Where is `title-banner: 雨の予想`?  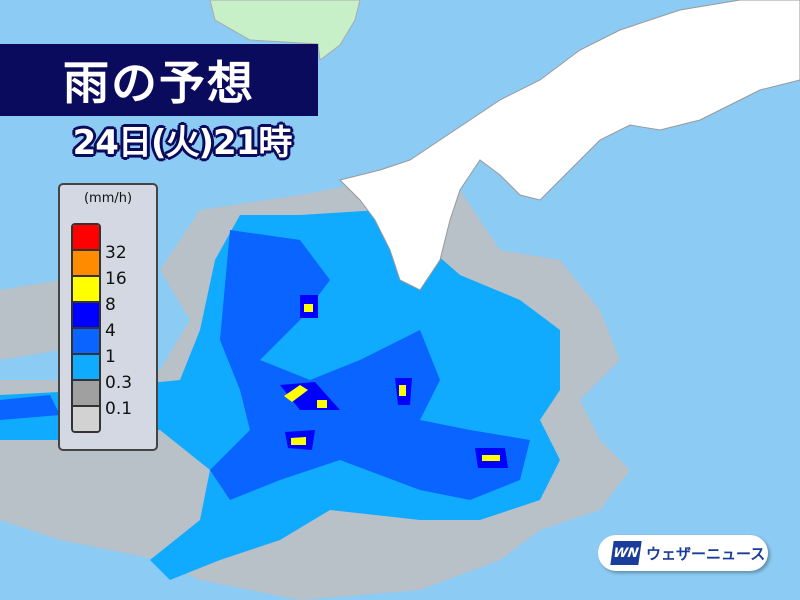 title-banner: 雨の予想 is located at coordinates (159, 80).